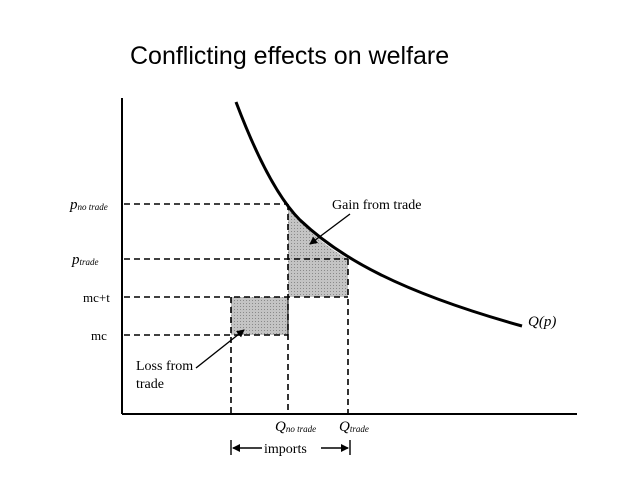  I want to click on label-gain-from-trade: Gain from trade, so click(376, 205).